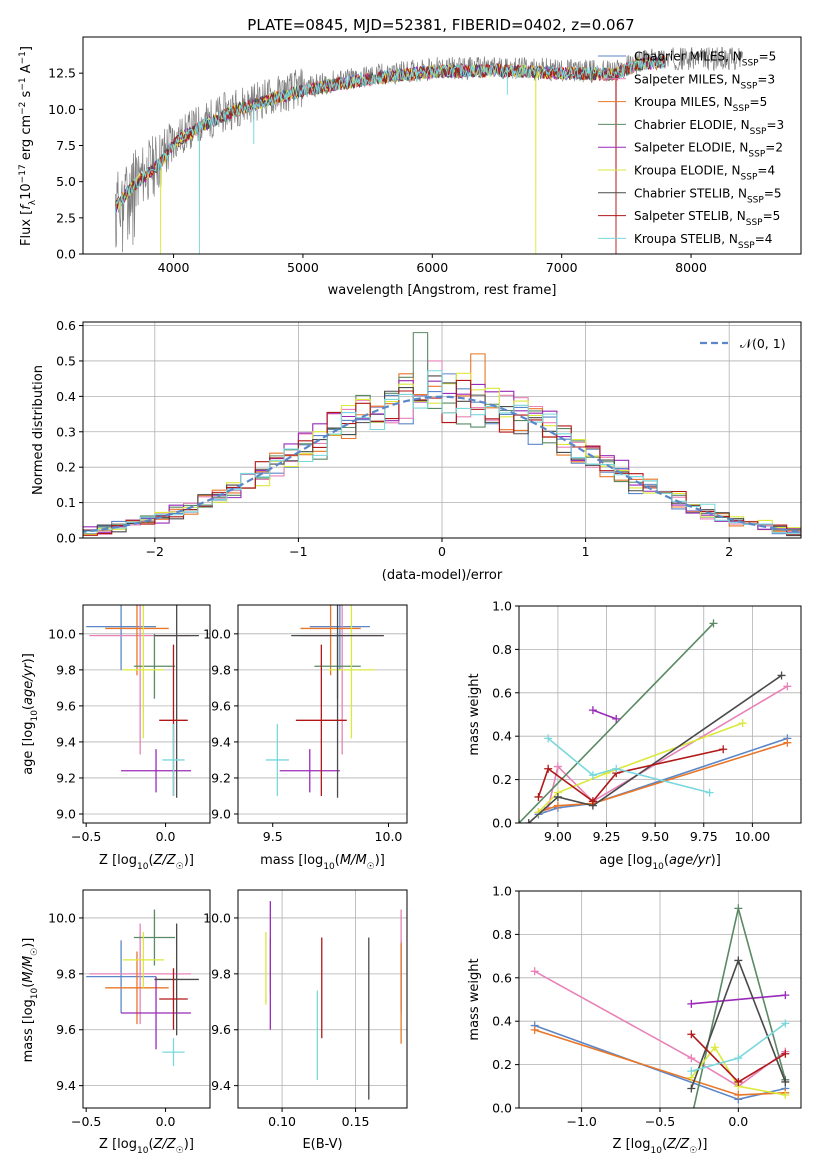  I want to click on y-tick-label: 10.0, so click(217, 633).